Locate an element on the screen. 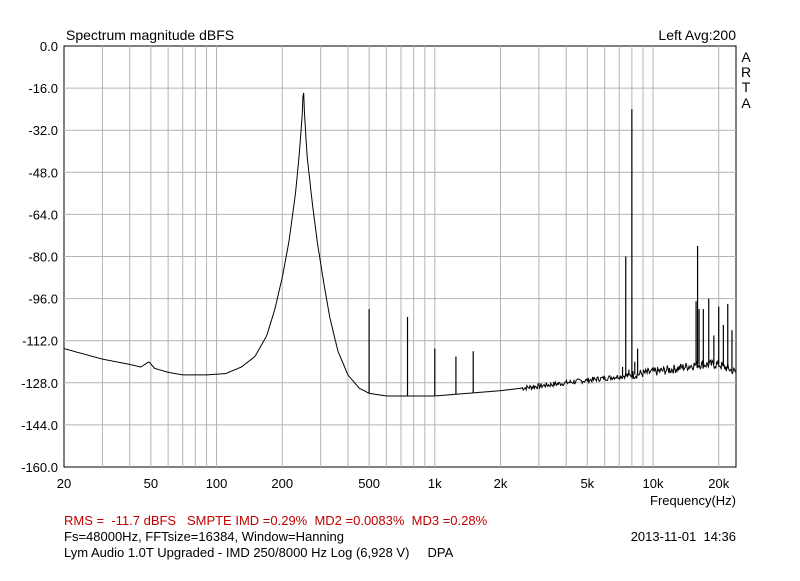 The height and width of the screenshot is (581, 800). y-tick-label: -48.0 is located at coordinates (43, 172).